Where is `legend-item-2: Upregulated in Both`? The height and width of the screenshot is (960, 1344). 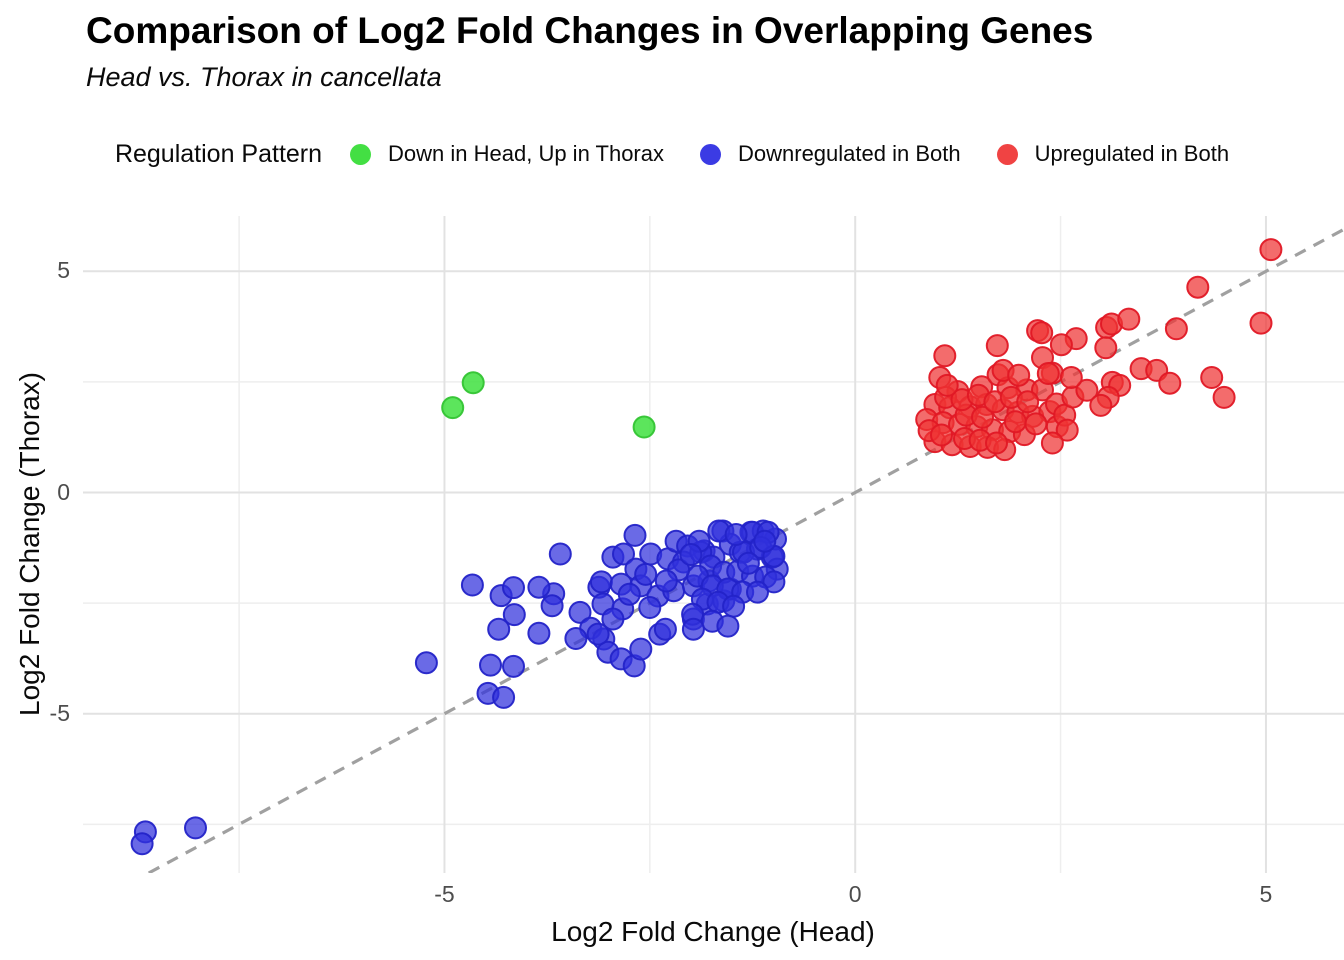
legend-item-2: Upregulated in Both is located at coordinates (1113, 154).